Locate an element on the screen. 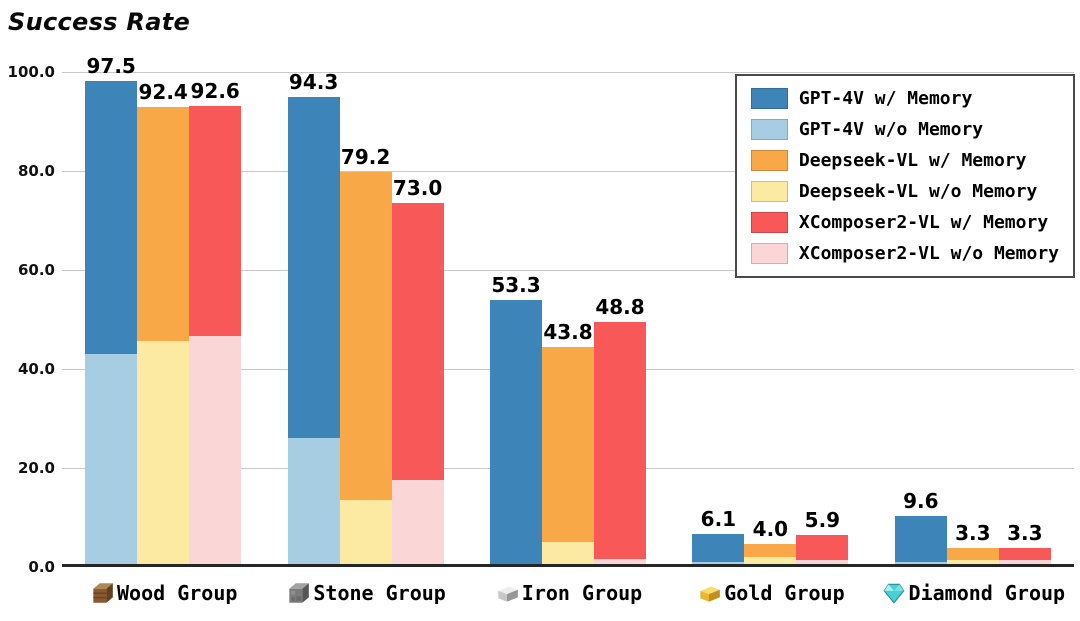  legend-label: GPT-4V w/o Memory is located at coordinates (891, 129).